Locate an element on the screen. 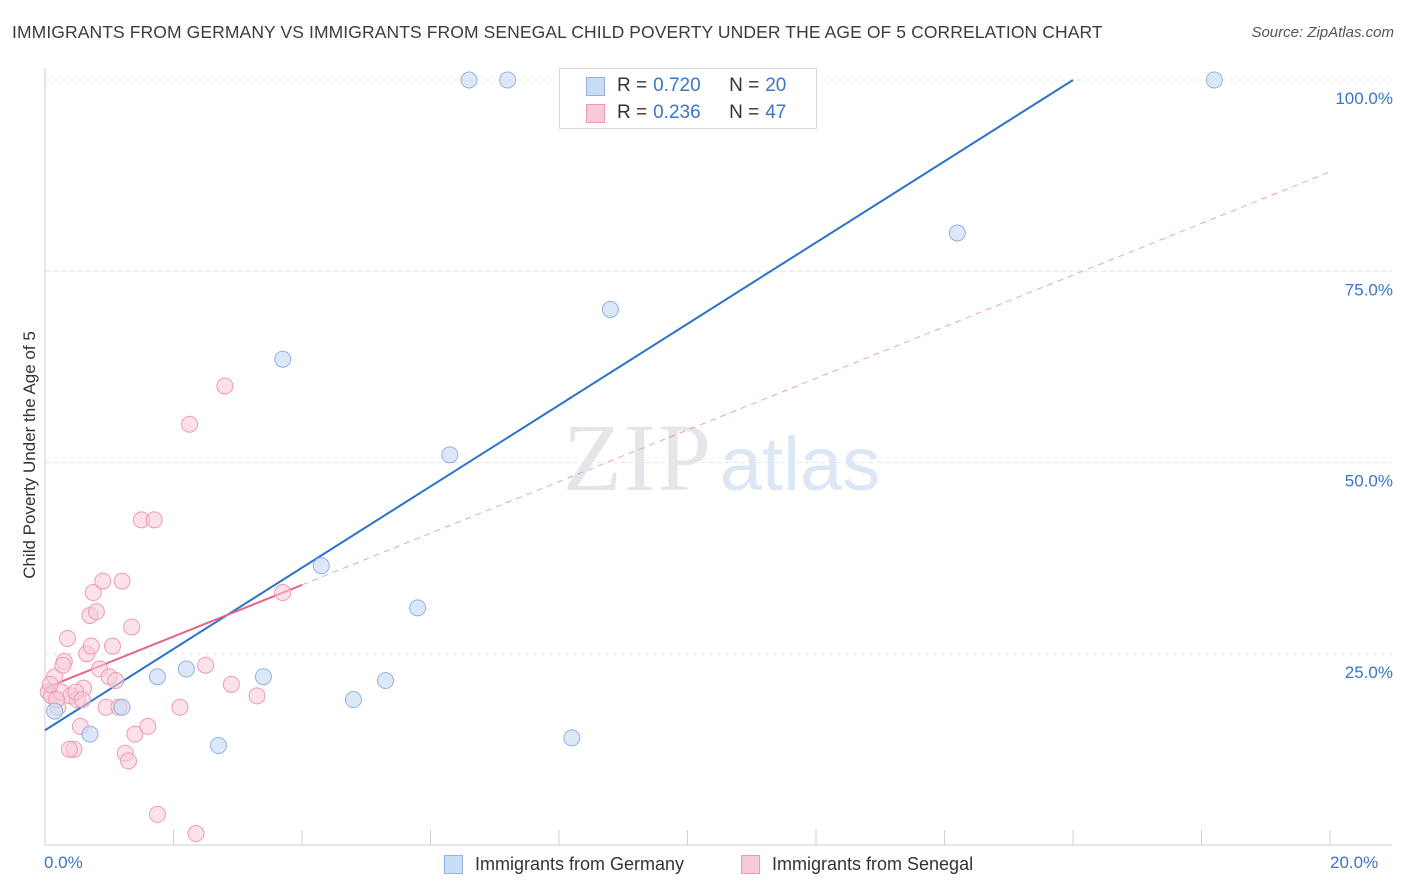 The height and width of the screenshot is (892, 1406). y-tick-label: 50.0% is located at coordinates (1369, 481).